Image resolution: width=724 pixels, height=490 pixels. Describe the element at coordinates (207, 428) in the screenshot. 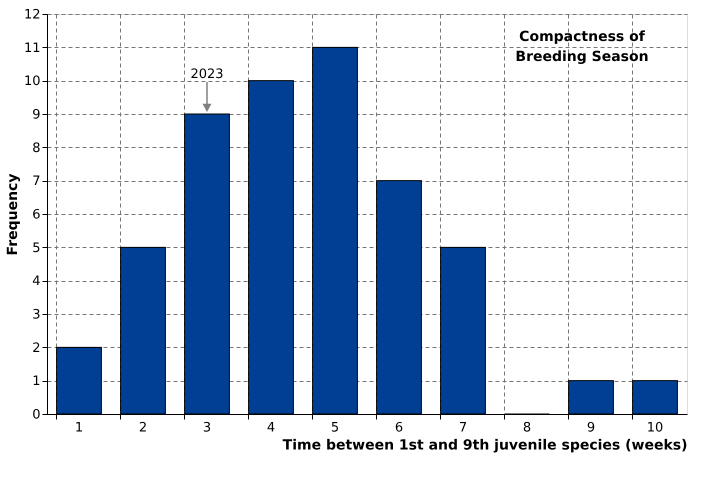

I see `x-tick-label: 3` at that location.